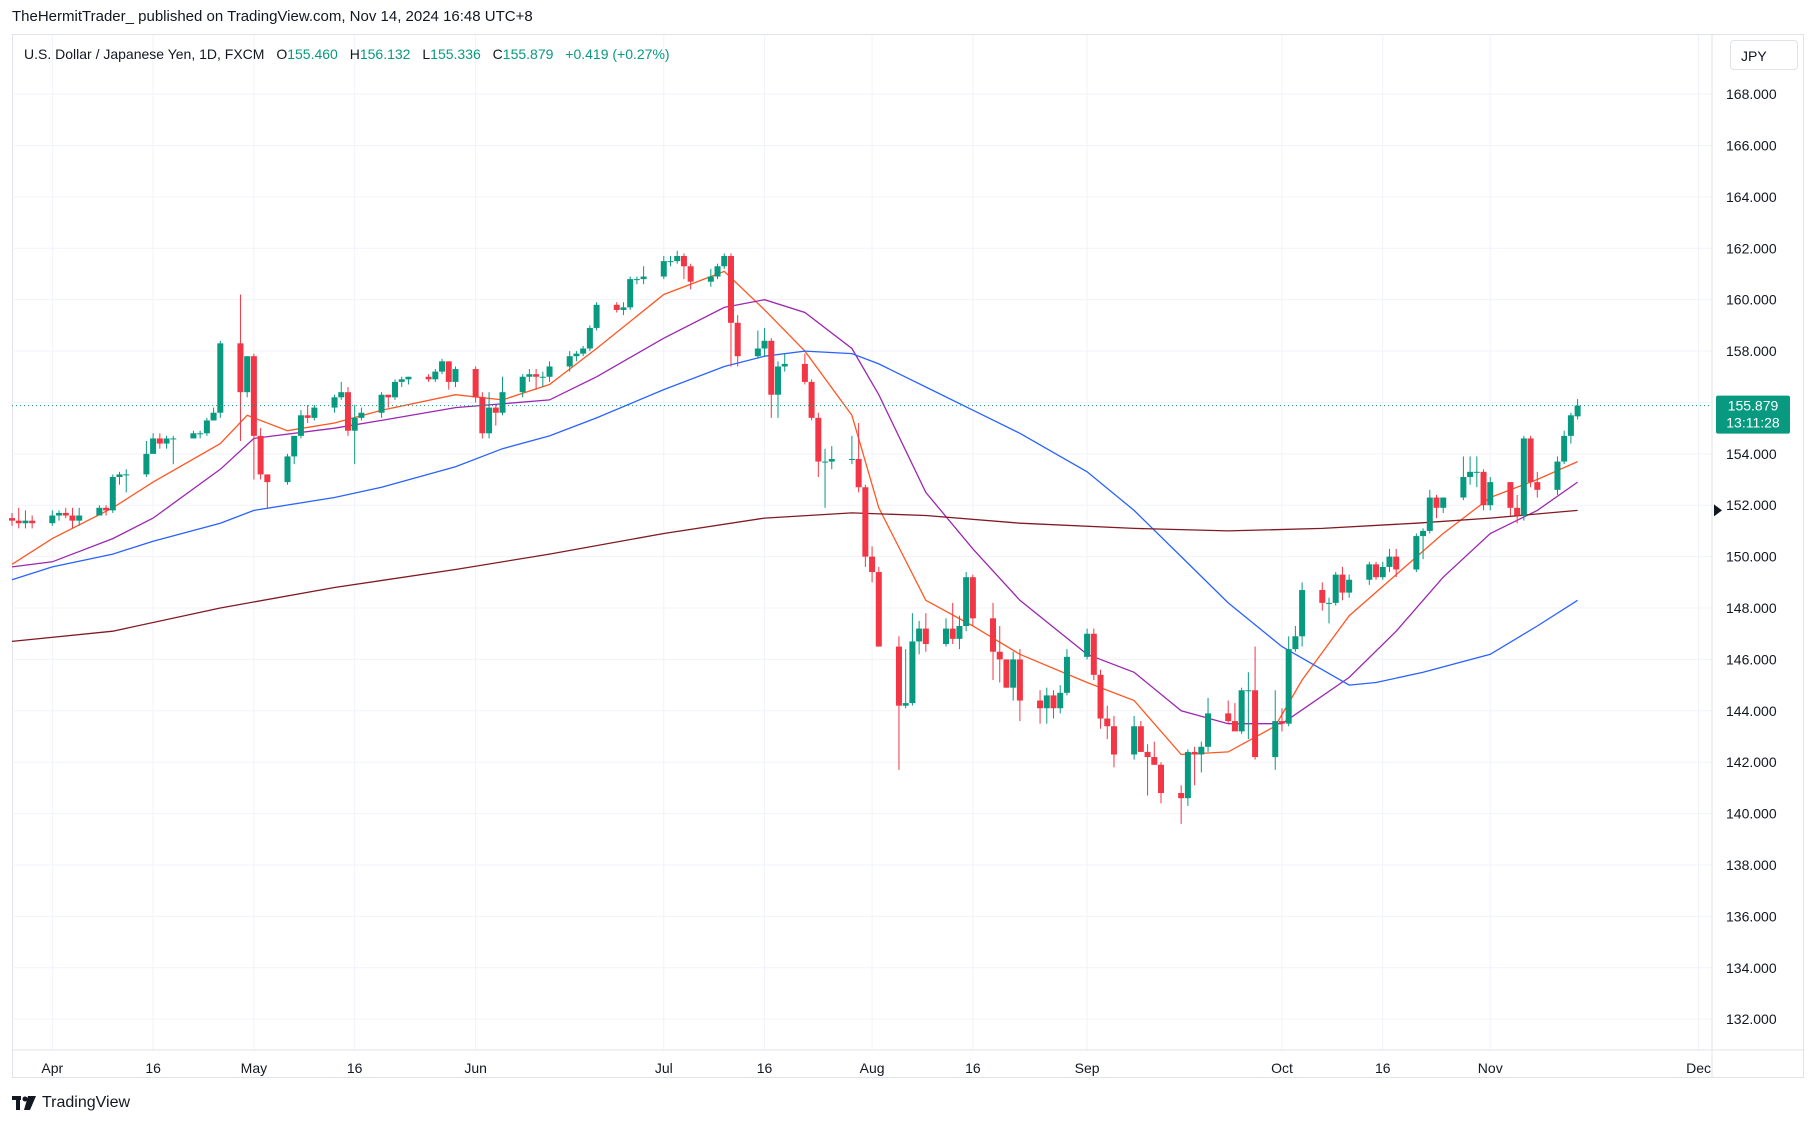  Describe the element at coordinates (144, 54) in the screenshot. I see `symbol-name: U.S. Dollar / Japanese Yen, 1D, FXCM` at that location.